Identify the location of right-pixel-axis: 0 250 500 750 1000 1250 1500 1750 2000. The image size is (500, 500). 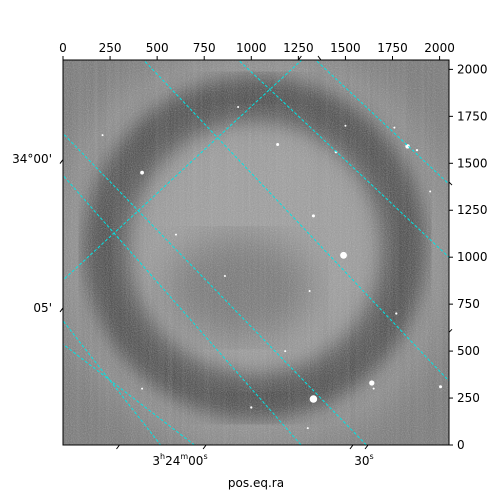
(468, 257).